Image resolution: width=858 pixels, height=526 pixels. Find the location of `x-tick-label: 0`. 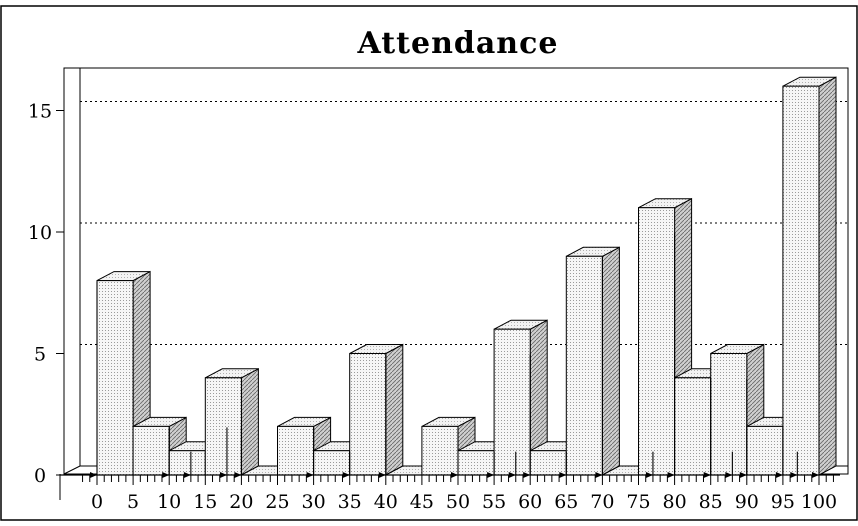

x-tick-label: 0 is located at coordinates (97, 502).